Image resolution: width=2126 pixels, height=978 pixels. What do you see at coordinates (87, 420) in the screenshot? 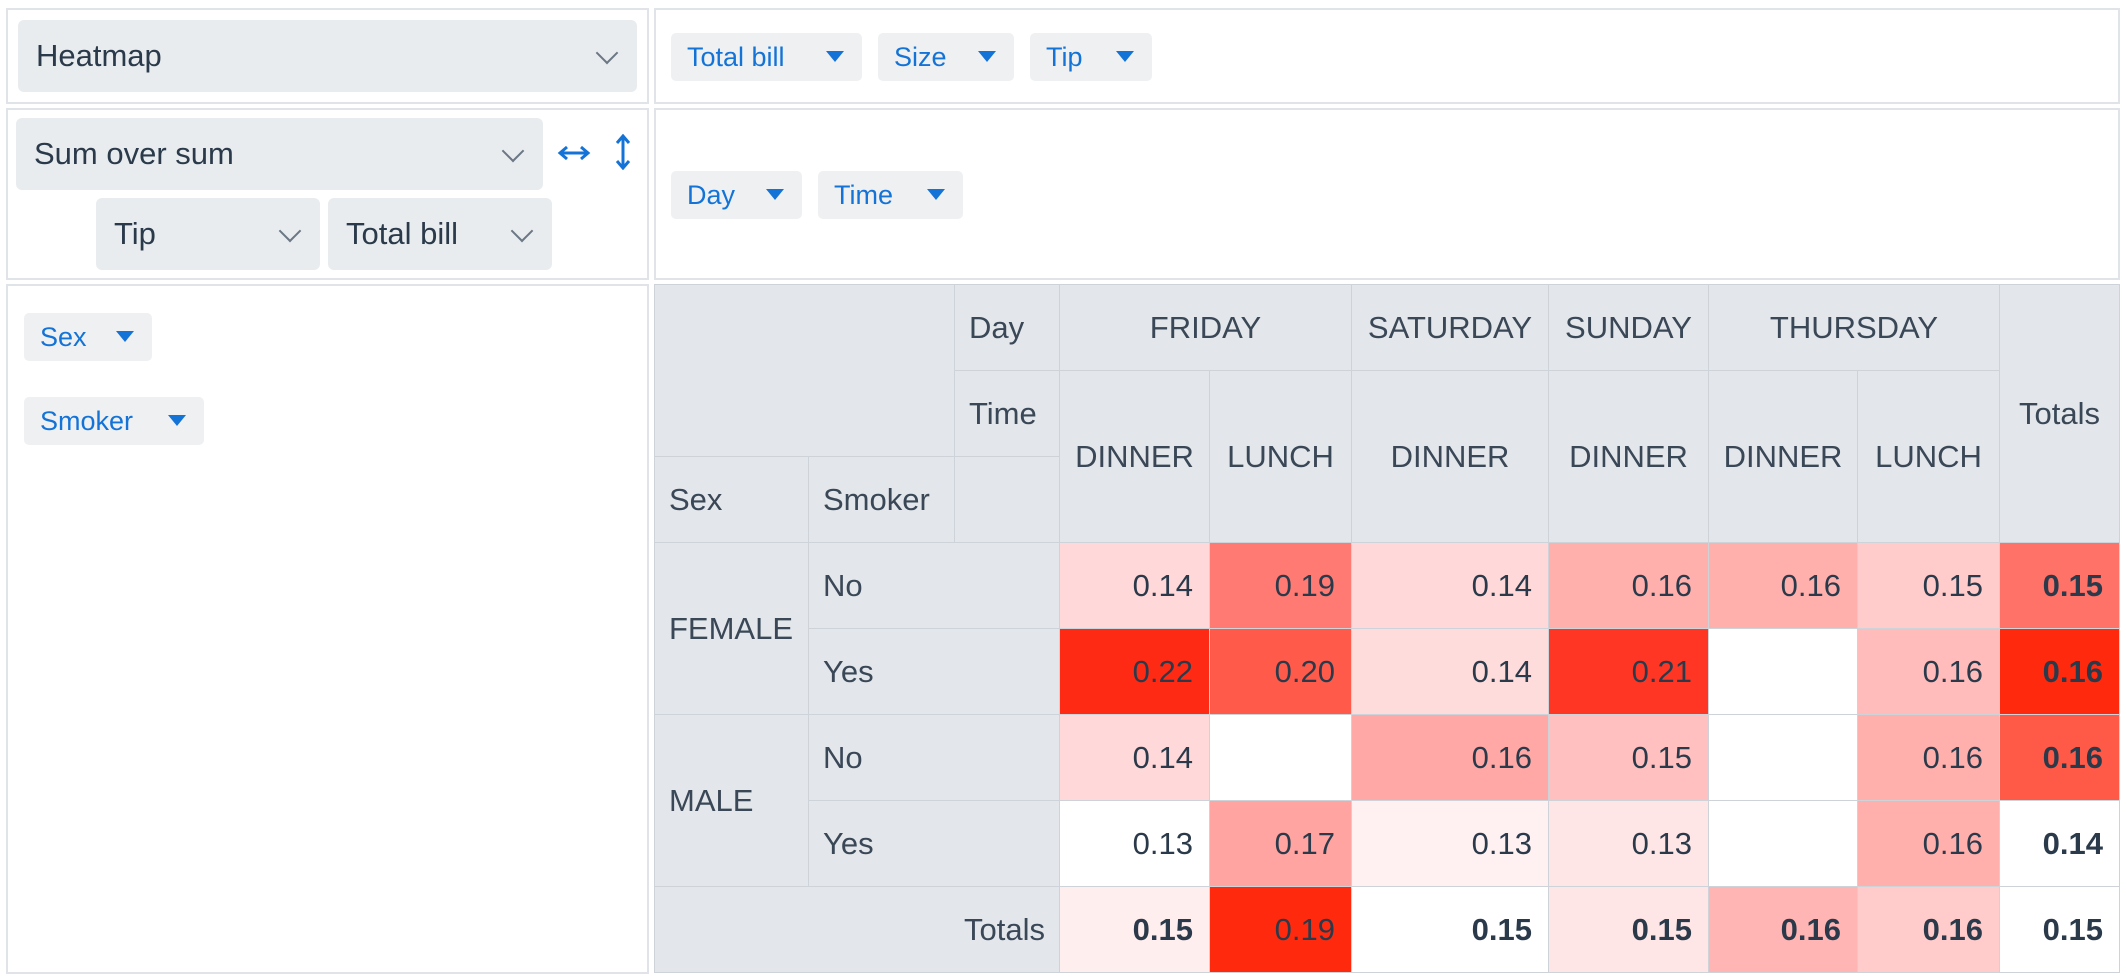
I see `attr-pill-label: Smoker` at bounding box center [87, 420].